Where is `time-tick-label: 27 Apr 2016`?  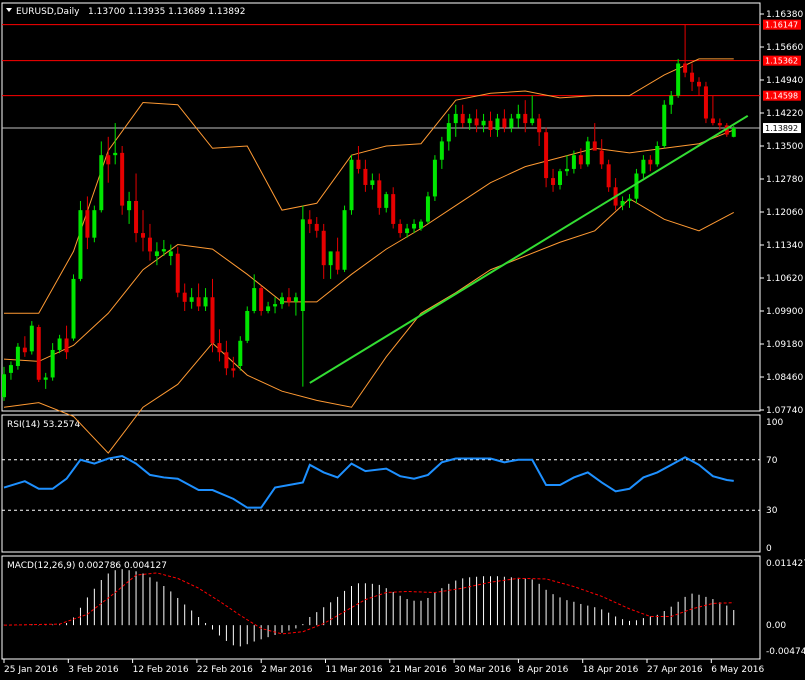
time-tick-label: 27 Apr 2016 is located at coordinates (675, 670).